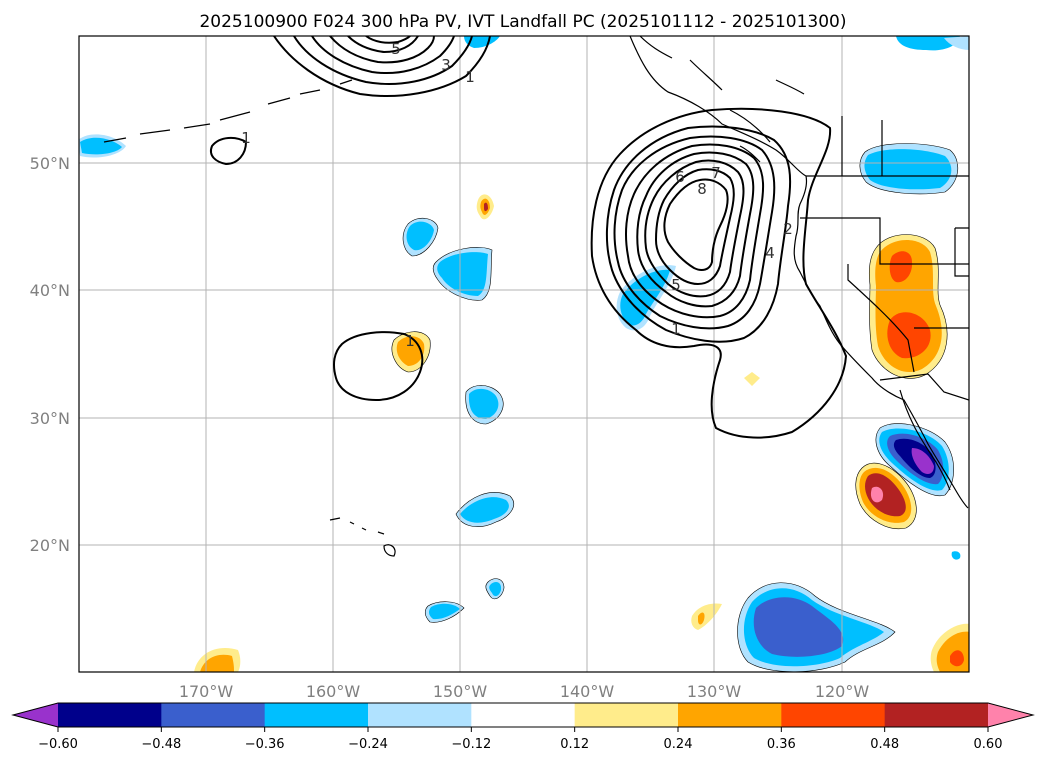 Image resolution: width=1047 pixels, height=765 pixels. I want to click on ivt-region-neg-top1, so click(928, 43).